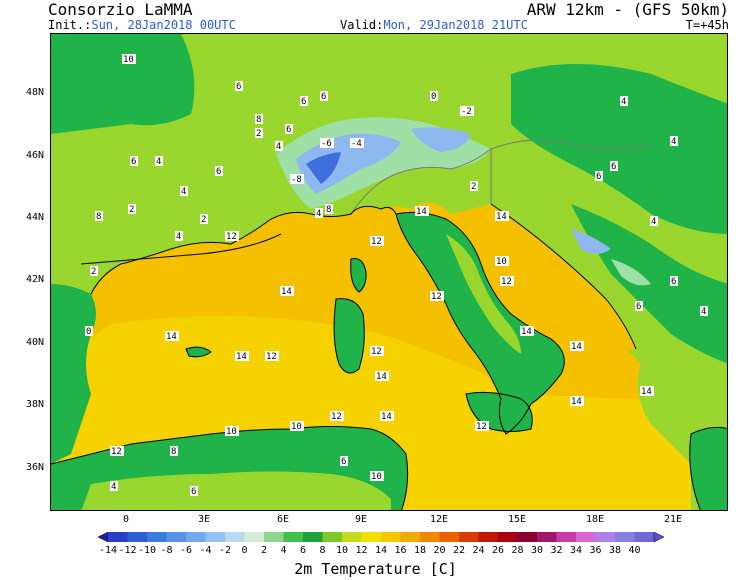  Describe the element at coordinates (400, 550) in the screenshot. I see `colorbar-label: 16` at that location.